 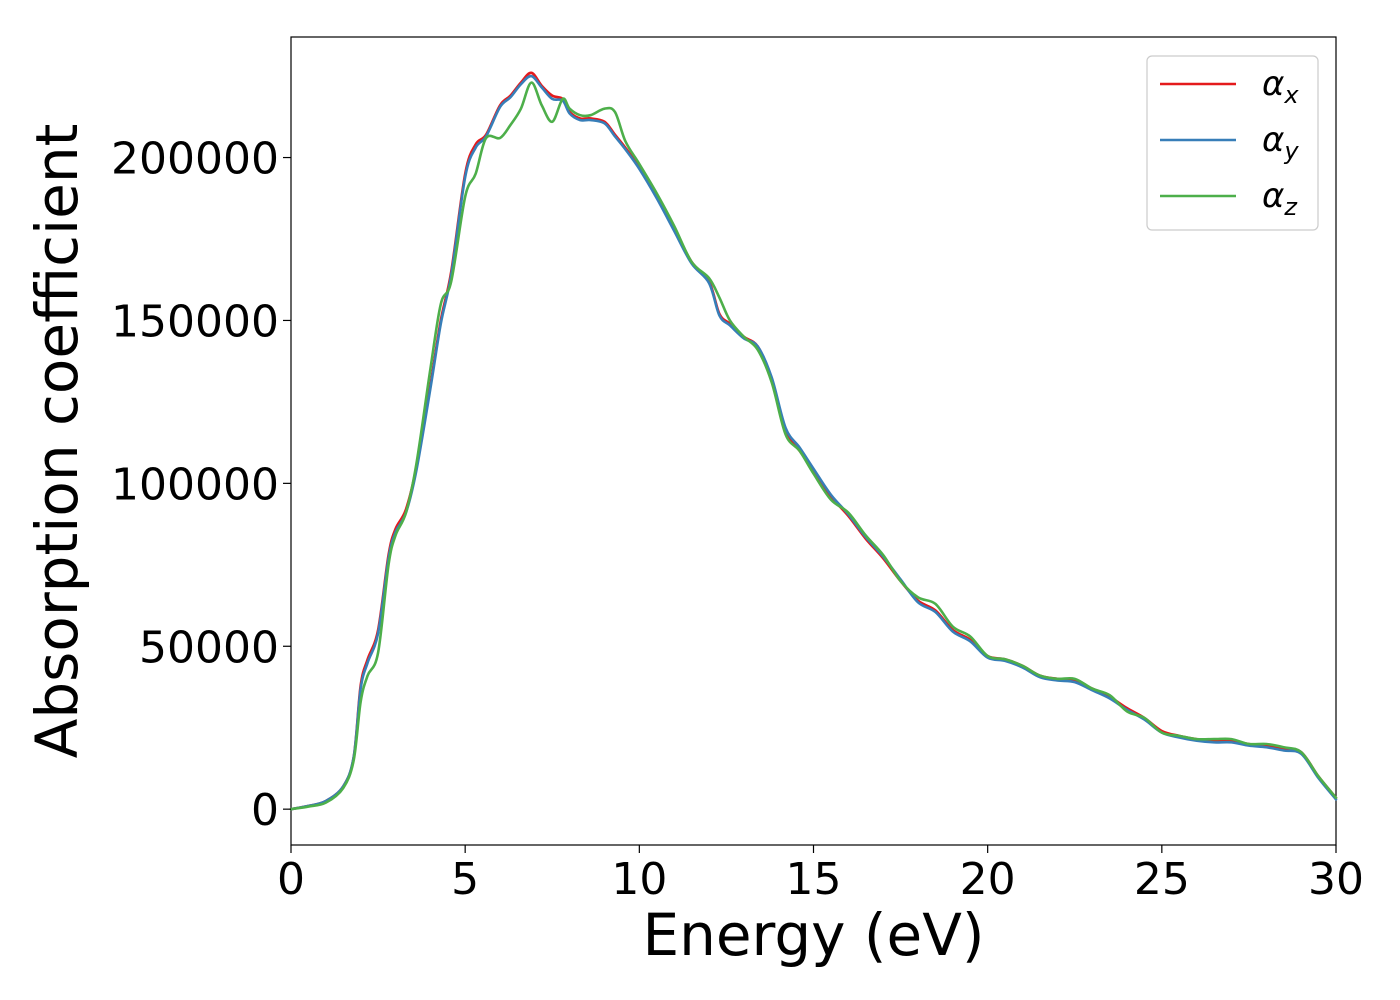 What do you see at coordinates (814, 879) in the screenshot?
I see `x-tick-label: 15` at bounding box center [814, 879].